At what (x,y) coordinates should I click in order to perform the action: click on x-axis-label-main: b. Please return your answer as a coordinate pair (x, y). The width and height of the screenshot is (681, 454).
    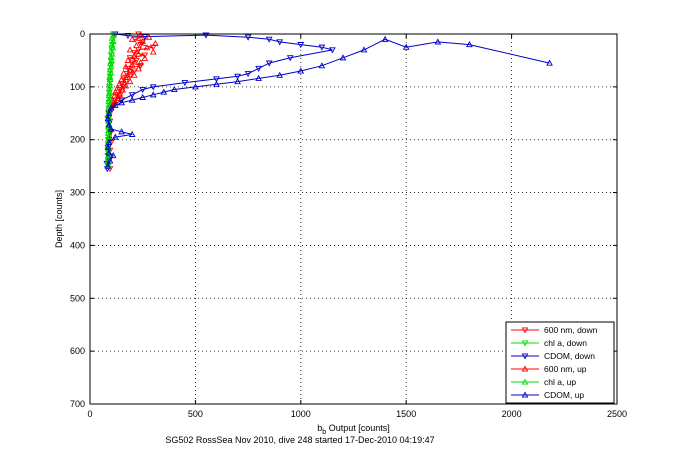
    Looking at the image, I should click on (319, 428).